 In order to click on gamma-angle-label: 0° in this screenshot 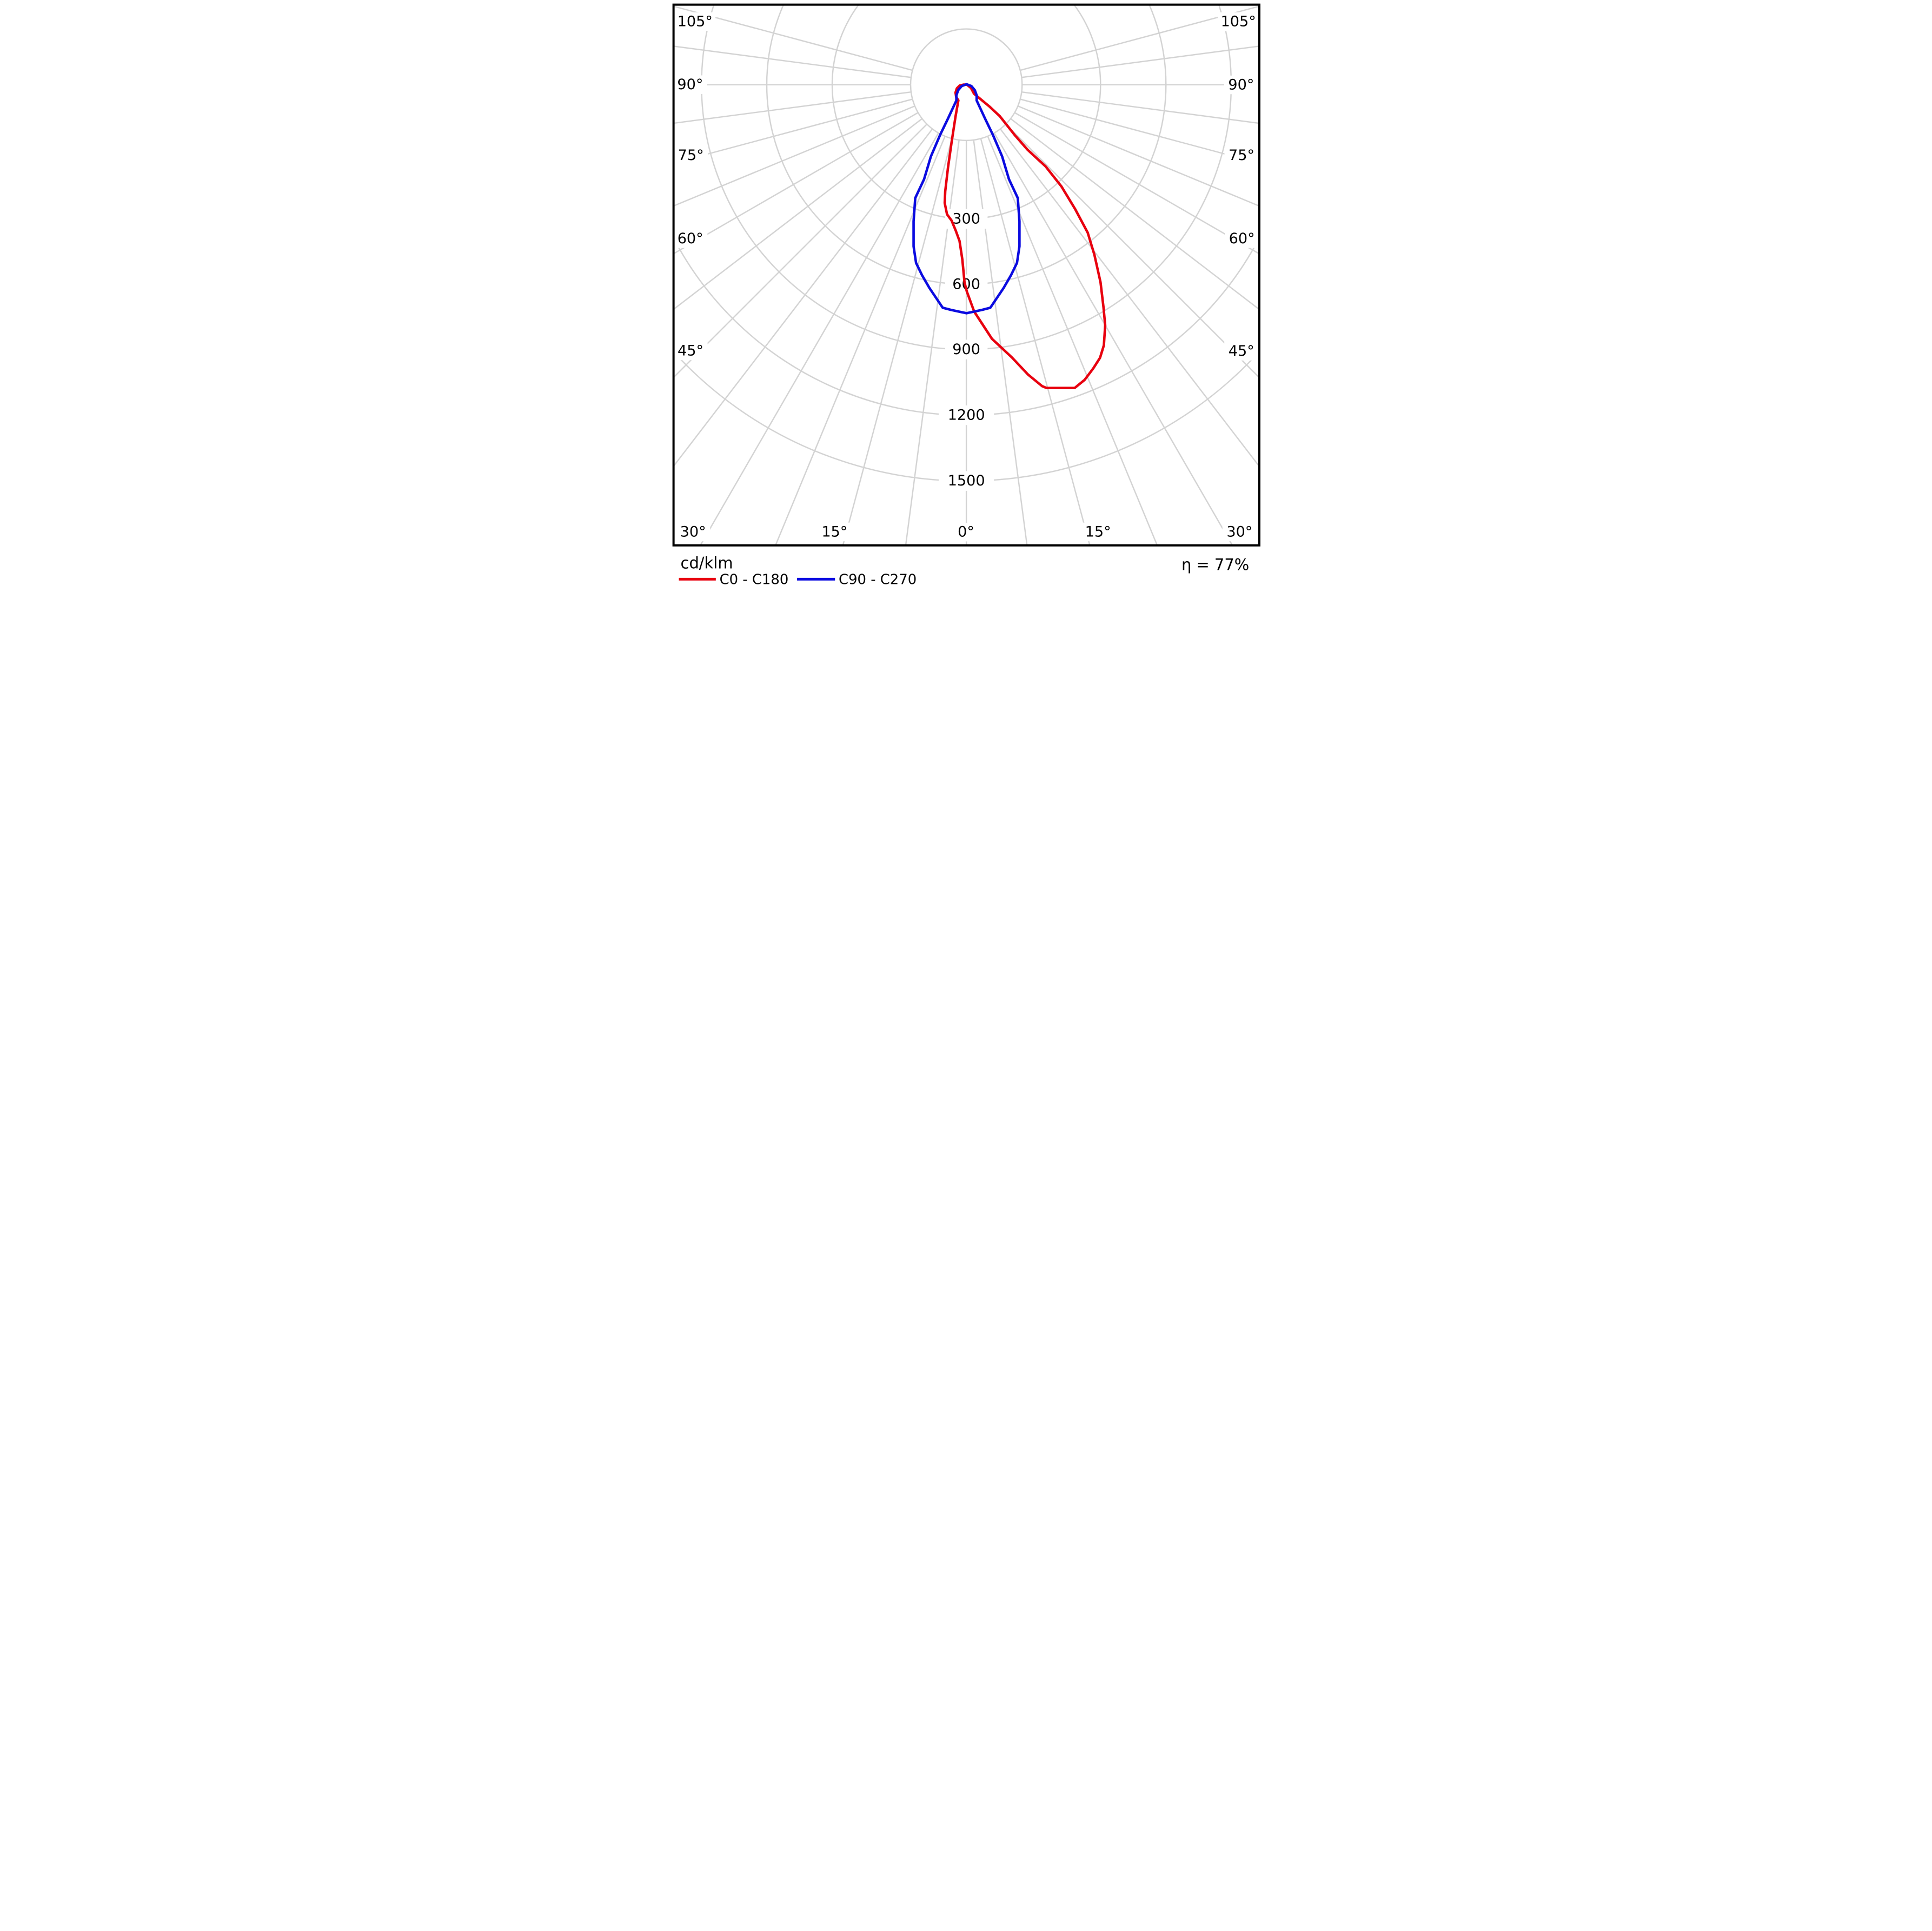, I will do `click(966, 532)`.